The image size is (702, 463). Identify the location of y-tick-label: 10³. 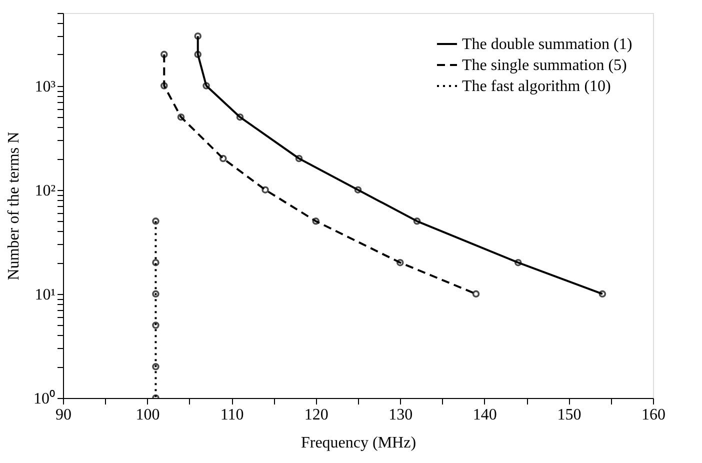
(45, 87).